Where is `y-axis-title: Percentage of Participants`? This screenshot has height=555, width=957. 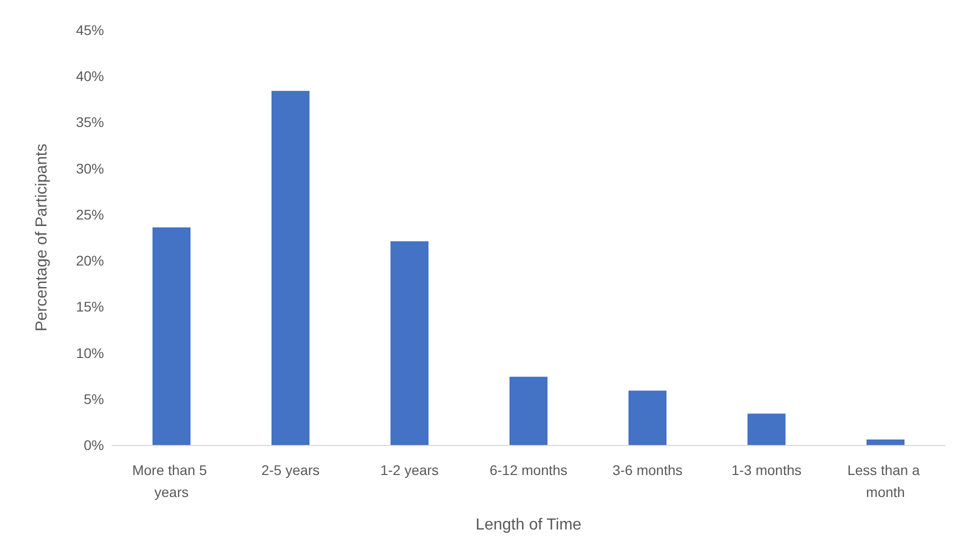 y-axis-title: Percentage of Participants is located at coordinates (42, 238).